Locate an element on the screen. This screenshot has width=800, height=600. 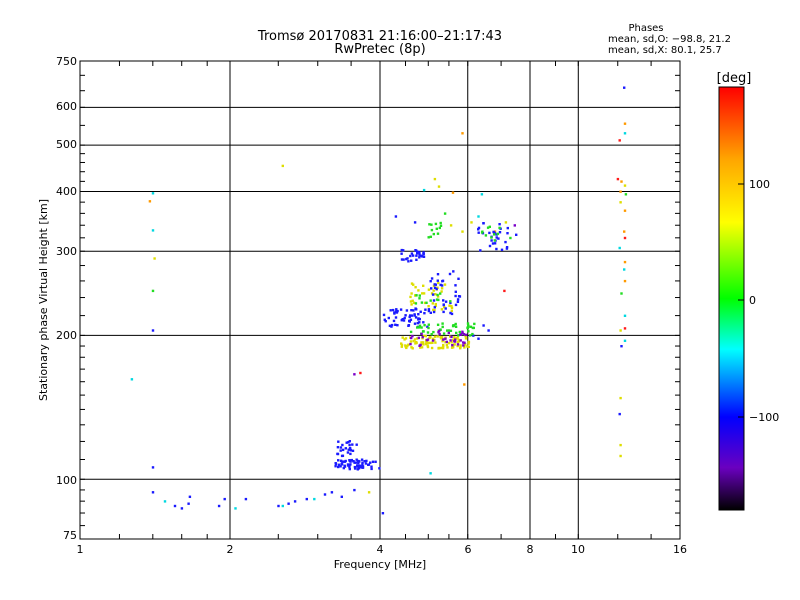
x-tick-labels: 1 2 4 6 8 10 16 is located at coordinates (382, 549).